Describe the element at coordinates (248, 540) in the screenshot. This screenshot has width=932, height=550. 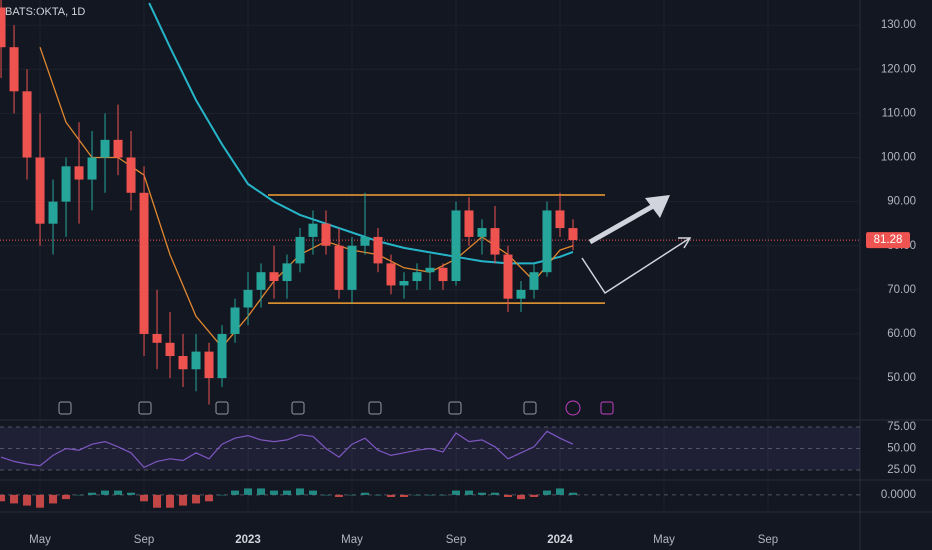
I see `x-tick-label: 2023` at that location.